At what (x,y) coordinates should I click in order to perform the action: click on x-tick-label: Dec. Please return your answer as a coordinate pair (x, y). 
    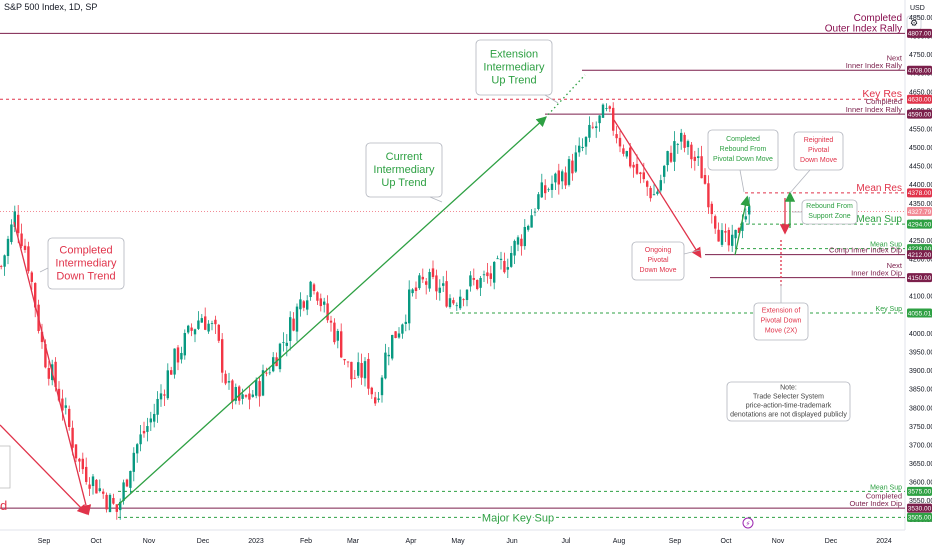
    Looking at the image, I should click on (203, 541).